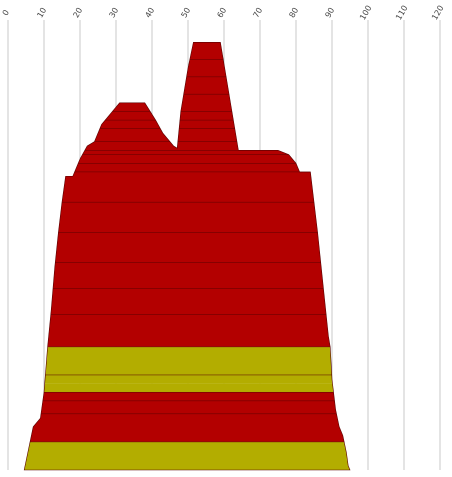 This screenshot has height=477, width=452. What do you see at coordinates (437, 13) in the screenshot?
I see `x-tick-label: 120` at bounding box center [437, 13].